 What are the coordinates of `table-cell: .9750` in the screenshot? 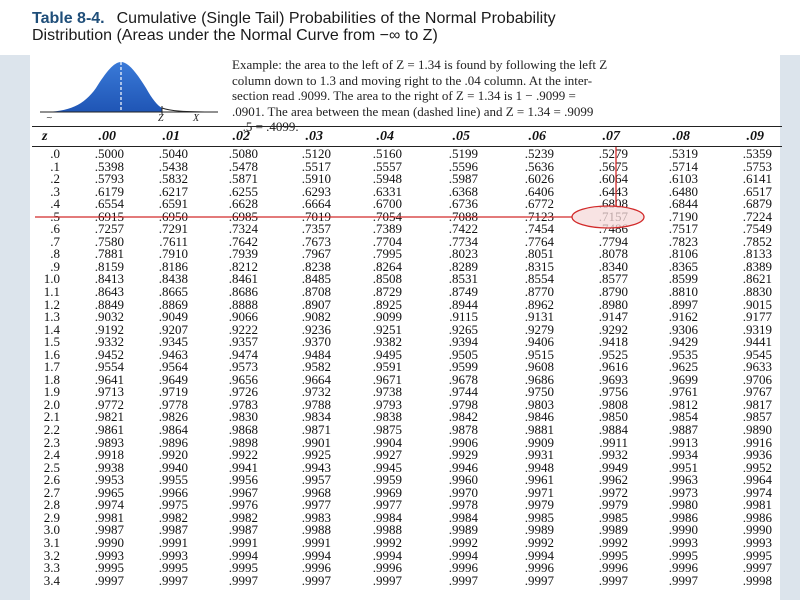 It's located at (539, 392).